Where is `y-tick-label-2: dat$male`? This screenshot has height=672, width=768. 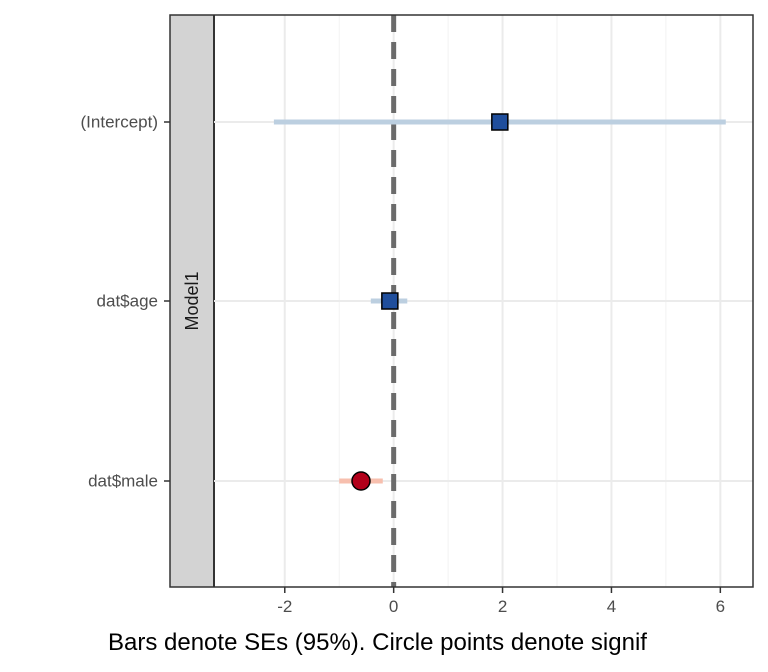
y-tick-label-2: dat$male is located at coordinates (123, 481).